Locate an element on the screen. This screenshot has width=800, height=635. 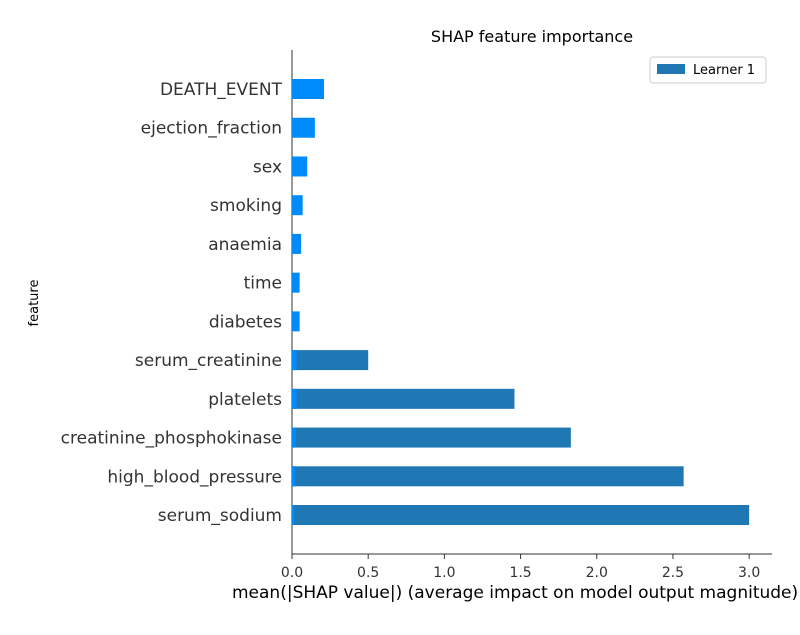
y-tick-label: ejection_fraction is located at coordinates (211, 129).